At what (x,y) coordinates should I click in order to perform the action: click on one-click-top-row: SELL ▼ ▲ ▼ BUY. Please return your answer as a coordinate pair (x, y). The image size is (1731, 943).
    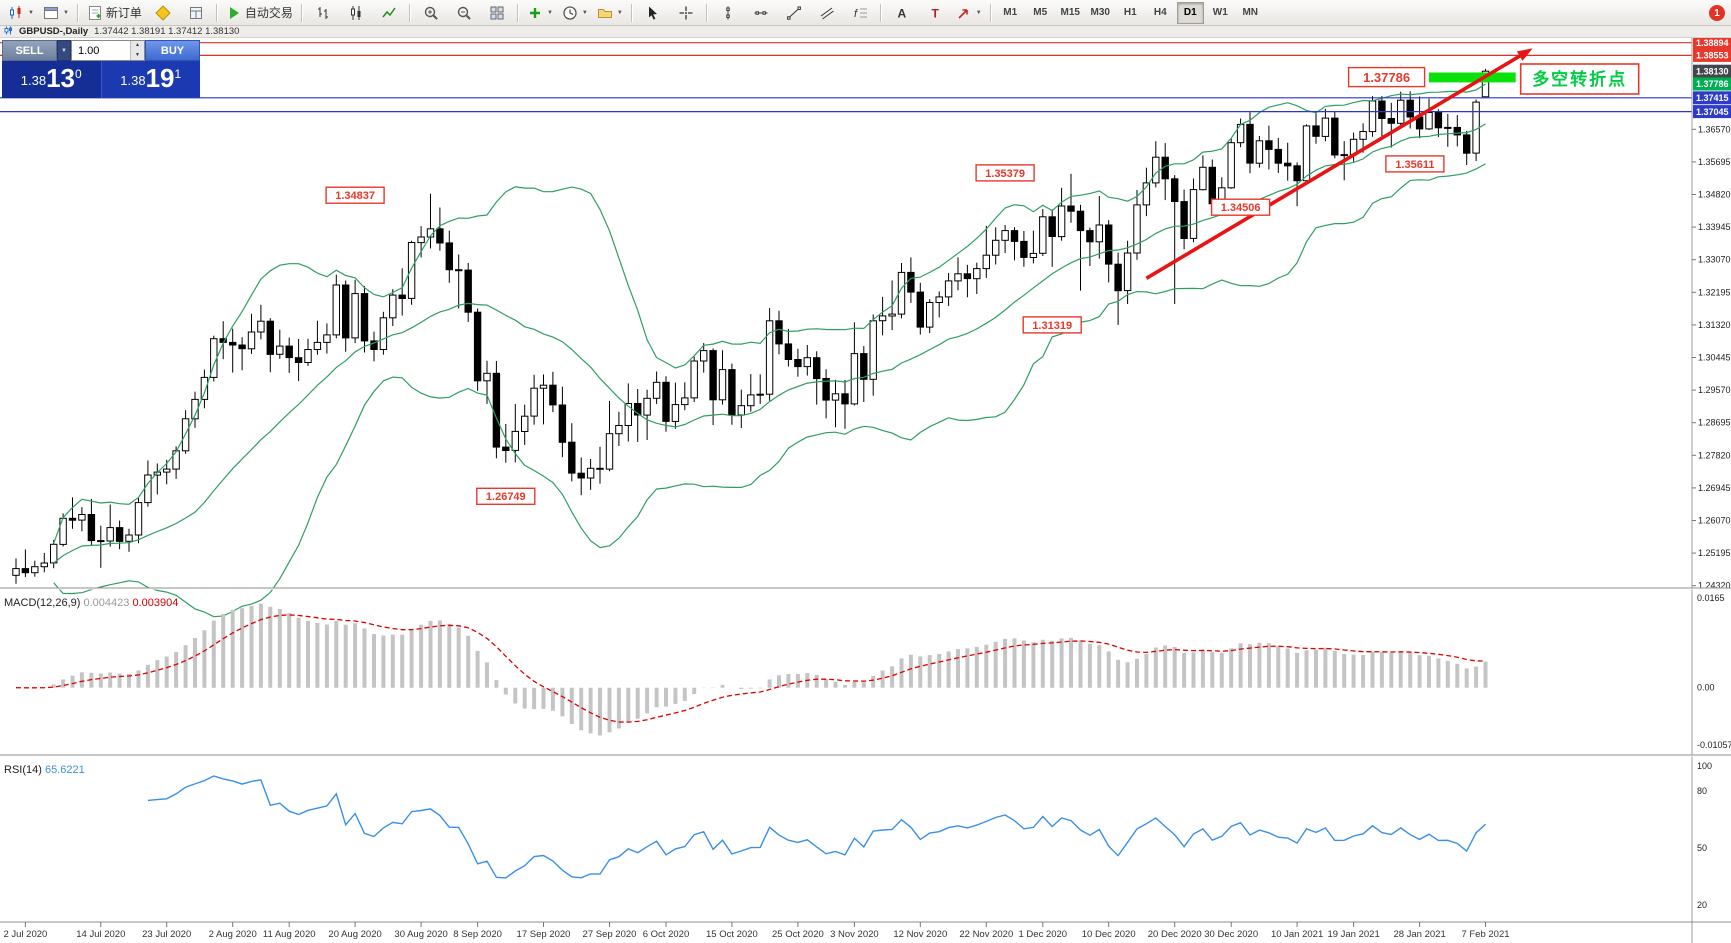
    Looking at the image, I should click on (101, 50).